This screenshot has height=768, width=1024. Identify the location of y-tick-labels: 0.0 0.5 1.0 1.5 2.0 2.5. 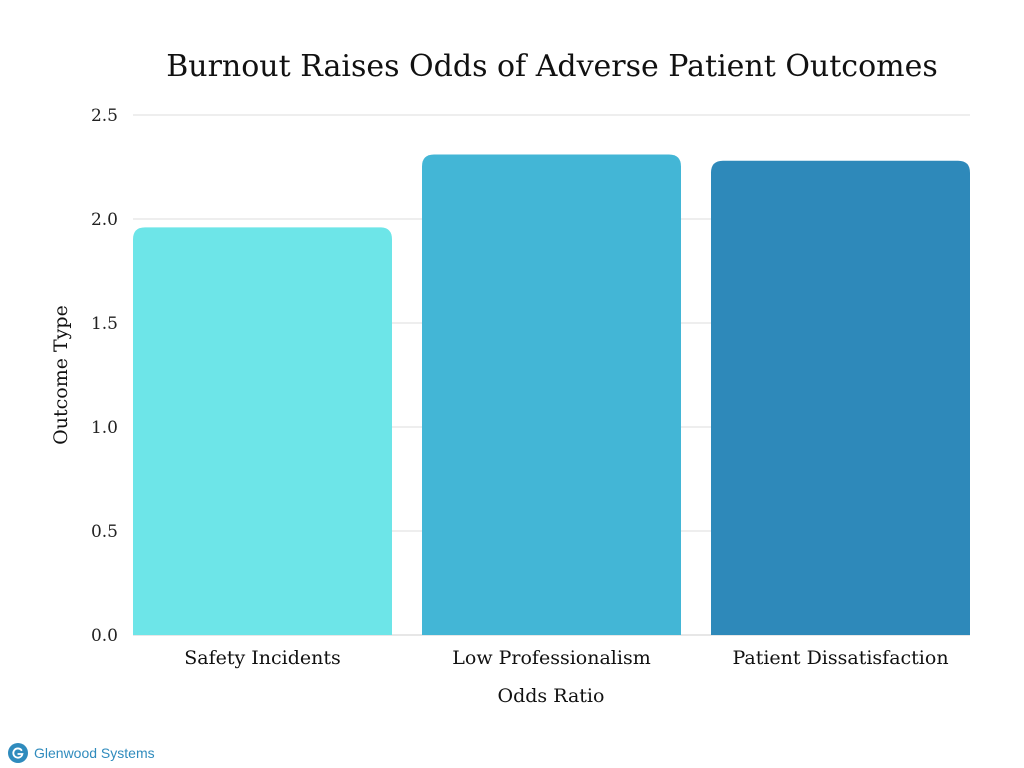
(104, 376).